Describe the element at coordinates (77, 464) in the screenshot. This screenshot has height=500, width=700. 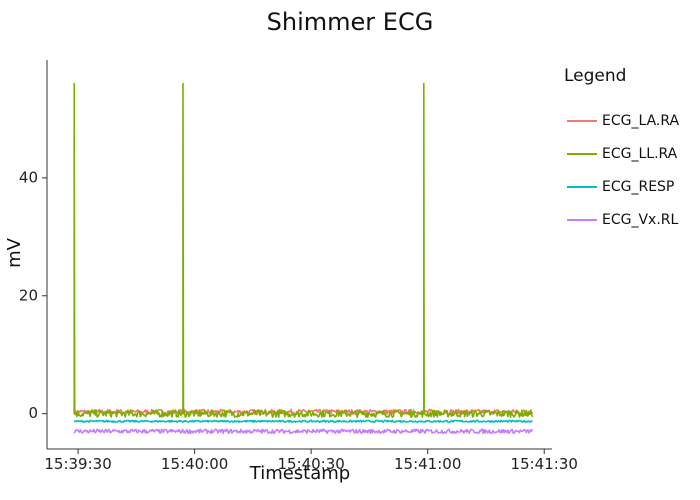
I see `x-tick-label: 15:39:30` at that location.